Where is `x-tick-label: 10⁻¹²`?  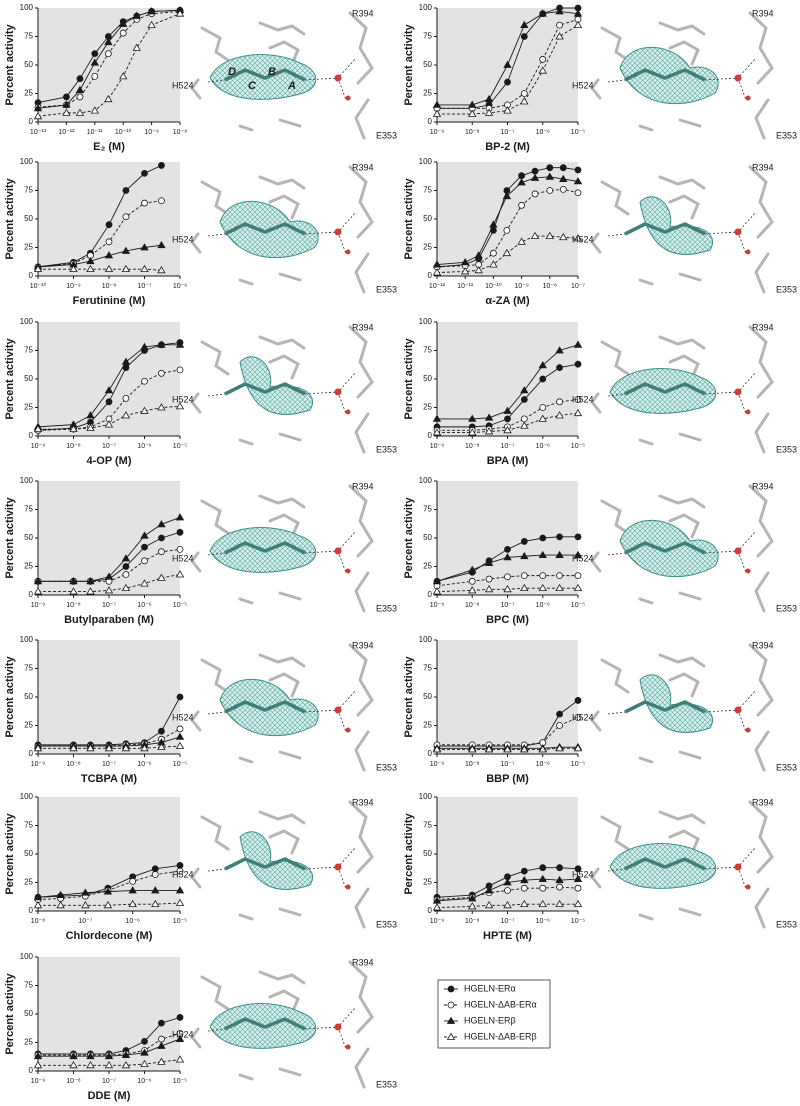 x-tick-label: 10⁻¹² is located at coordinates (66, 132).